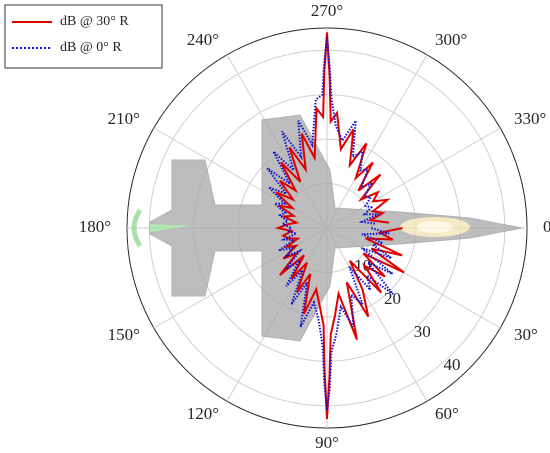  Describe the element at coordinates (451, 39) in the screenshot. I see `theta-tick-label: 300°` at that location.